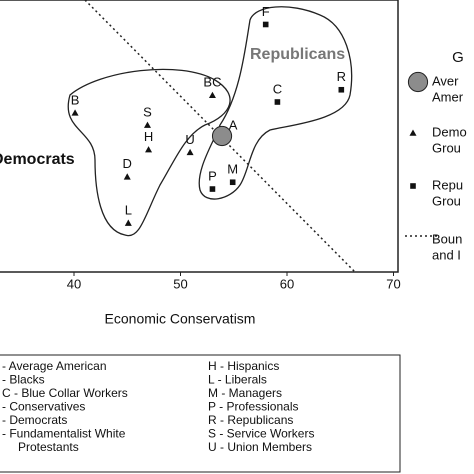 This screenshot has height=474, width=474. Describe the element at coordinates (446, 254) in the screenshot. I see `legend-text: and I` at that location.